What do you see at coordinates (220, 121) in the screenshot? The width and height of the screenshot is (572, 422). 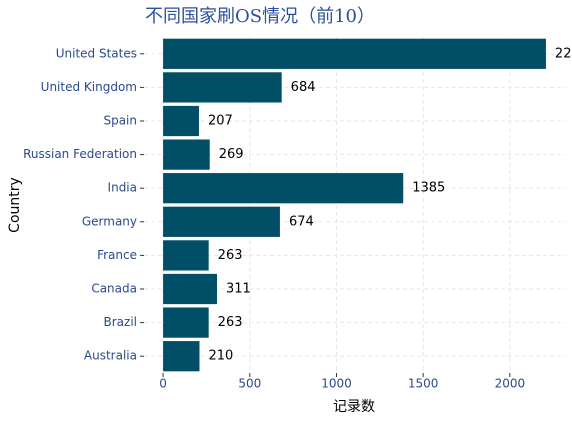 I see `data-label: 207` at bounding box center [220, 121].